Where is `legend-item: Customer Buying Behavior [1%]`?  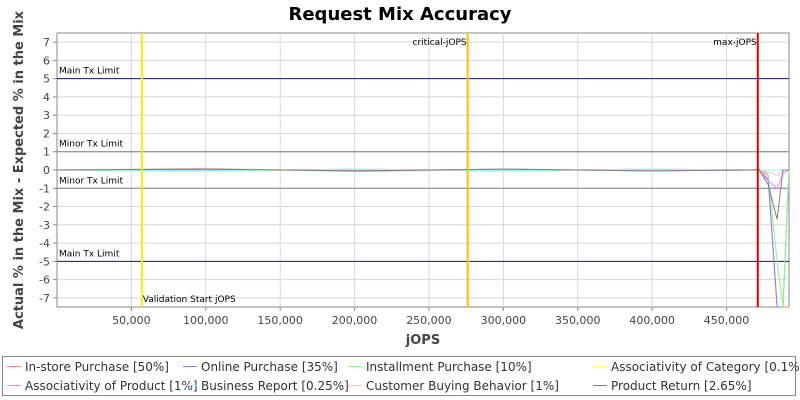
legend-item: Customer Buying Behavior [1%] is located at coordinates (453, 386).